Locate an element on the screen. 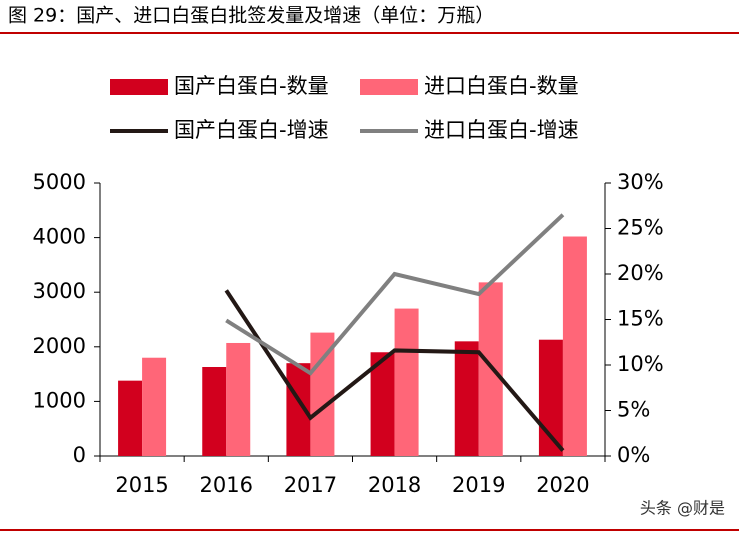 The width and height of the screenshot is (739, 538). legend-label: 进口白蛋白-增速 is located at coordinates (501, 130).